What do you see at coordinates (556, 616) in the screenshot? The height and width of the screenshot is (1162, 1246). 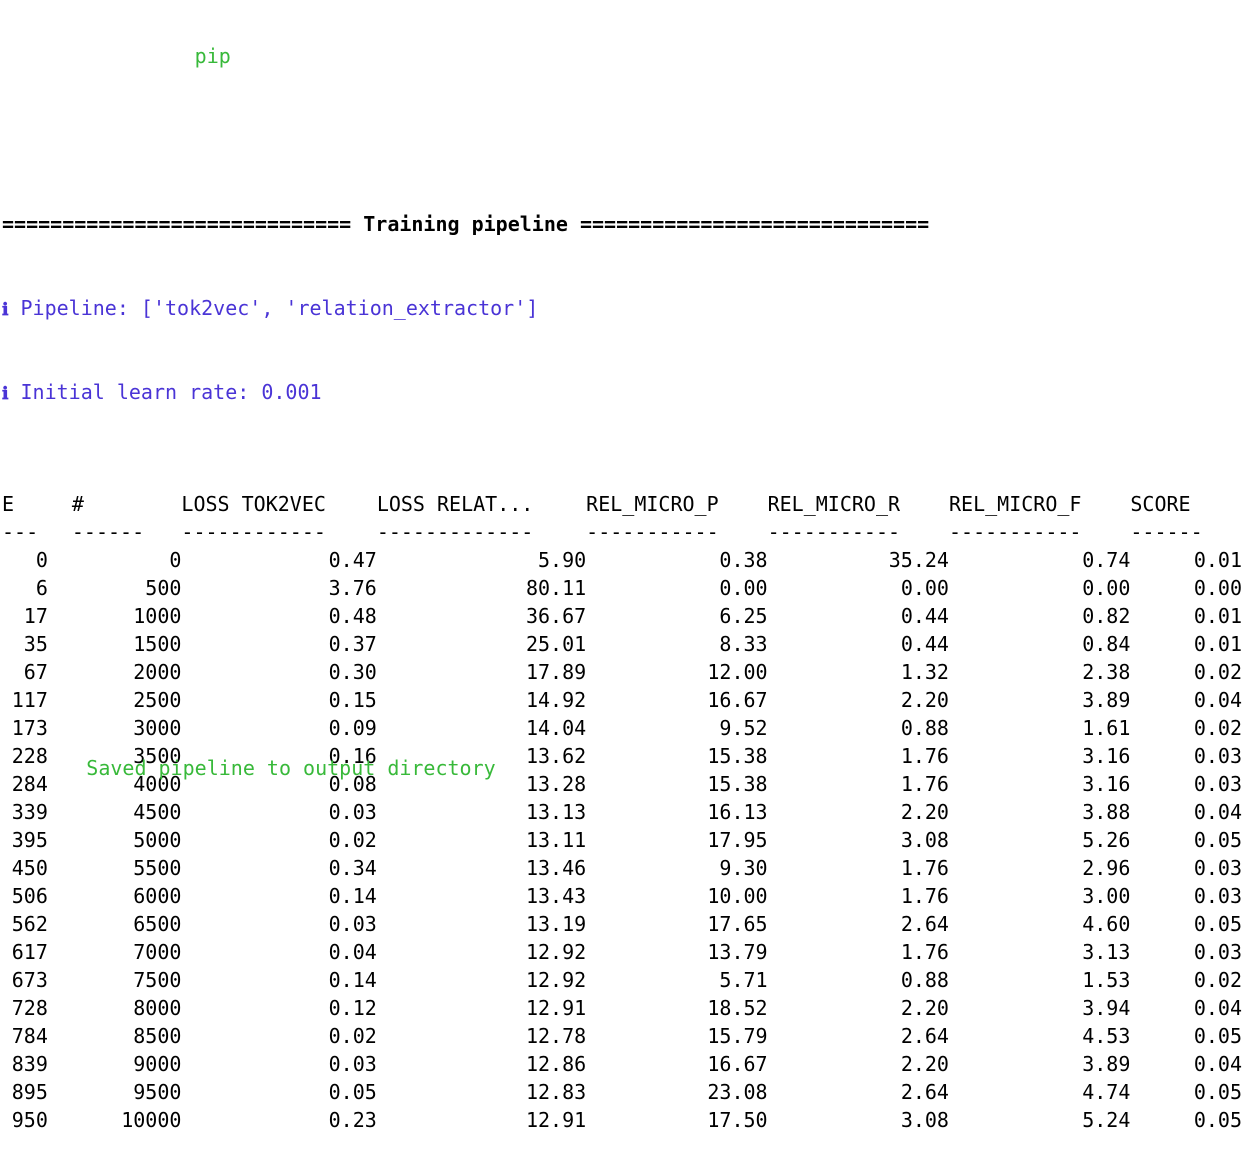 I see `table-cell: 36.67` at bounding box center [556, 616].